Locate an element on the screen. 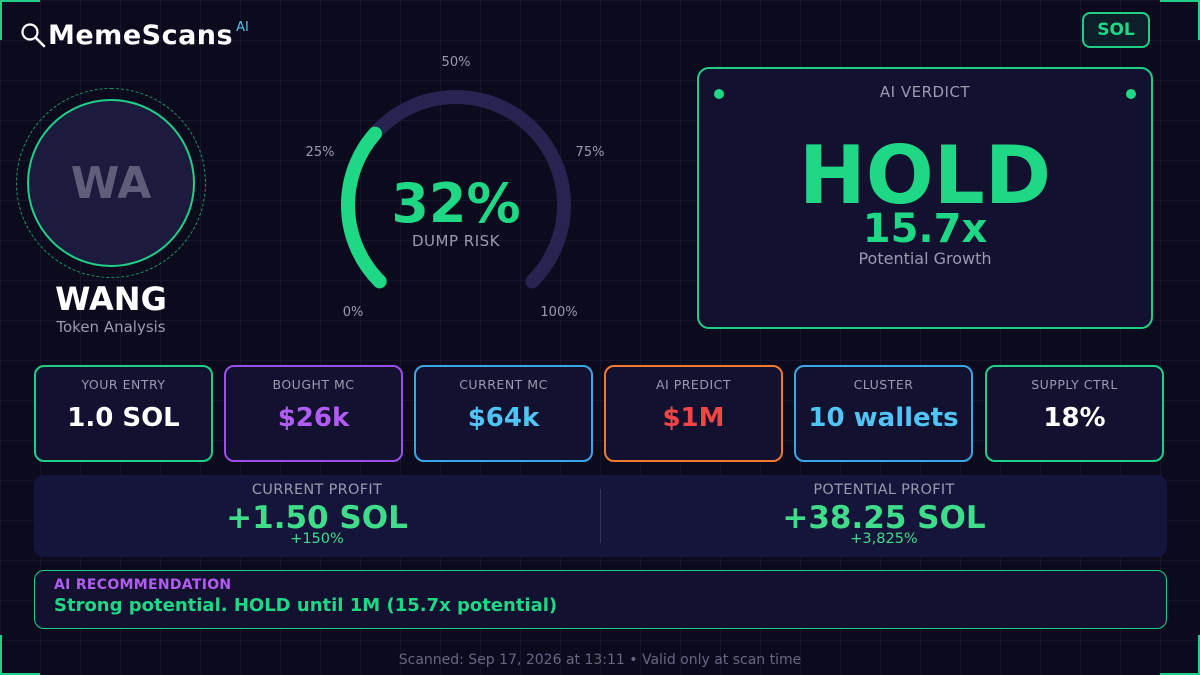 This screenshot has width=1200, height=675. stat-label: CURRENT MC is located at coordinates (503, 384).